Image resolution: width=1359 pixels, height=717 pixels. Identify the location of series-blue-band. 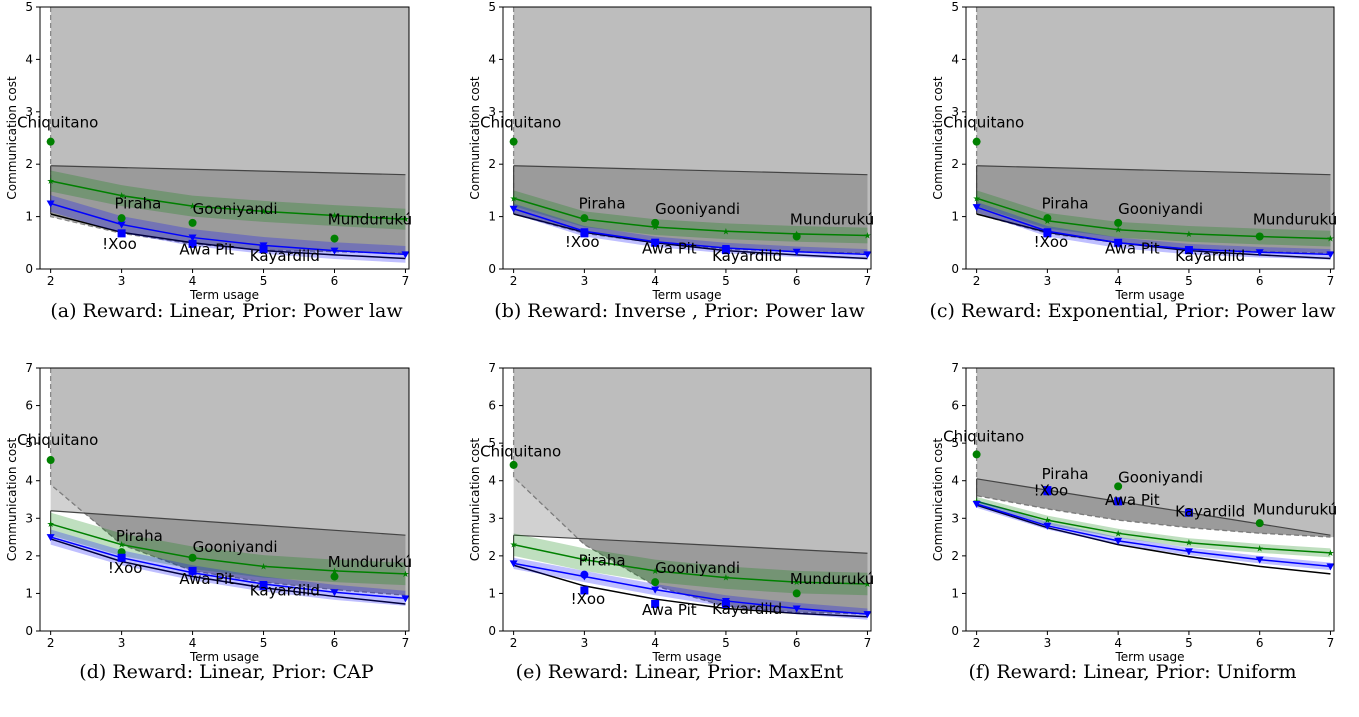
(228, 567).